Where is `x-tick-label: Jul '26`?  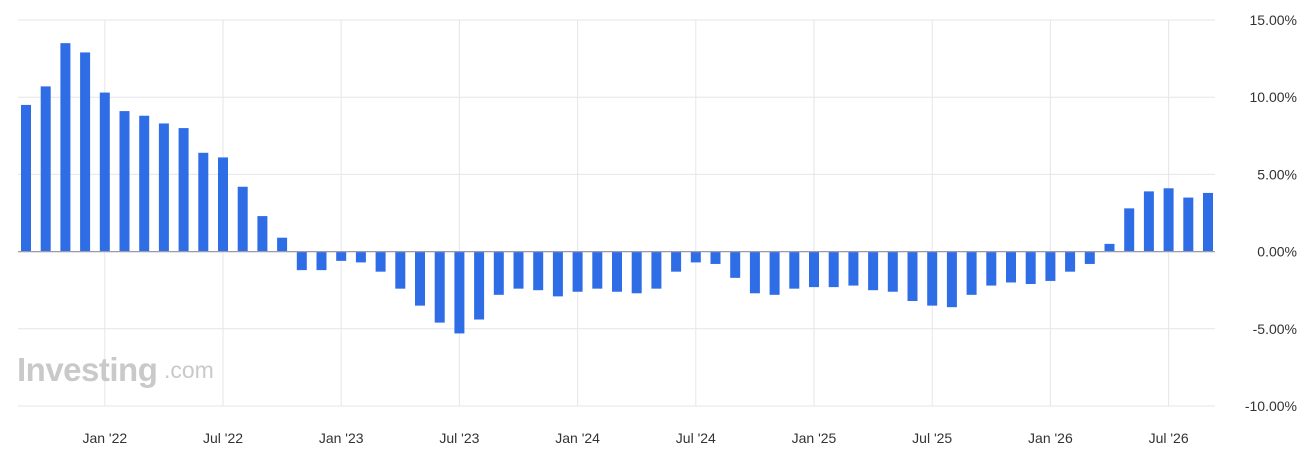 x-tick-label: Jul '26 is located at coordinates (1169, 438).